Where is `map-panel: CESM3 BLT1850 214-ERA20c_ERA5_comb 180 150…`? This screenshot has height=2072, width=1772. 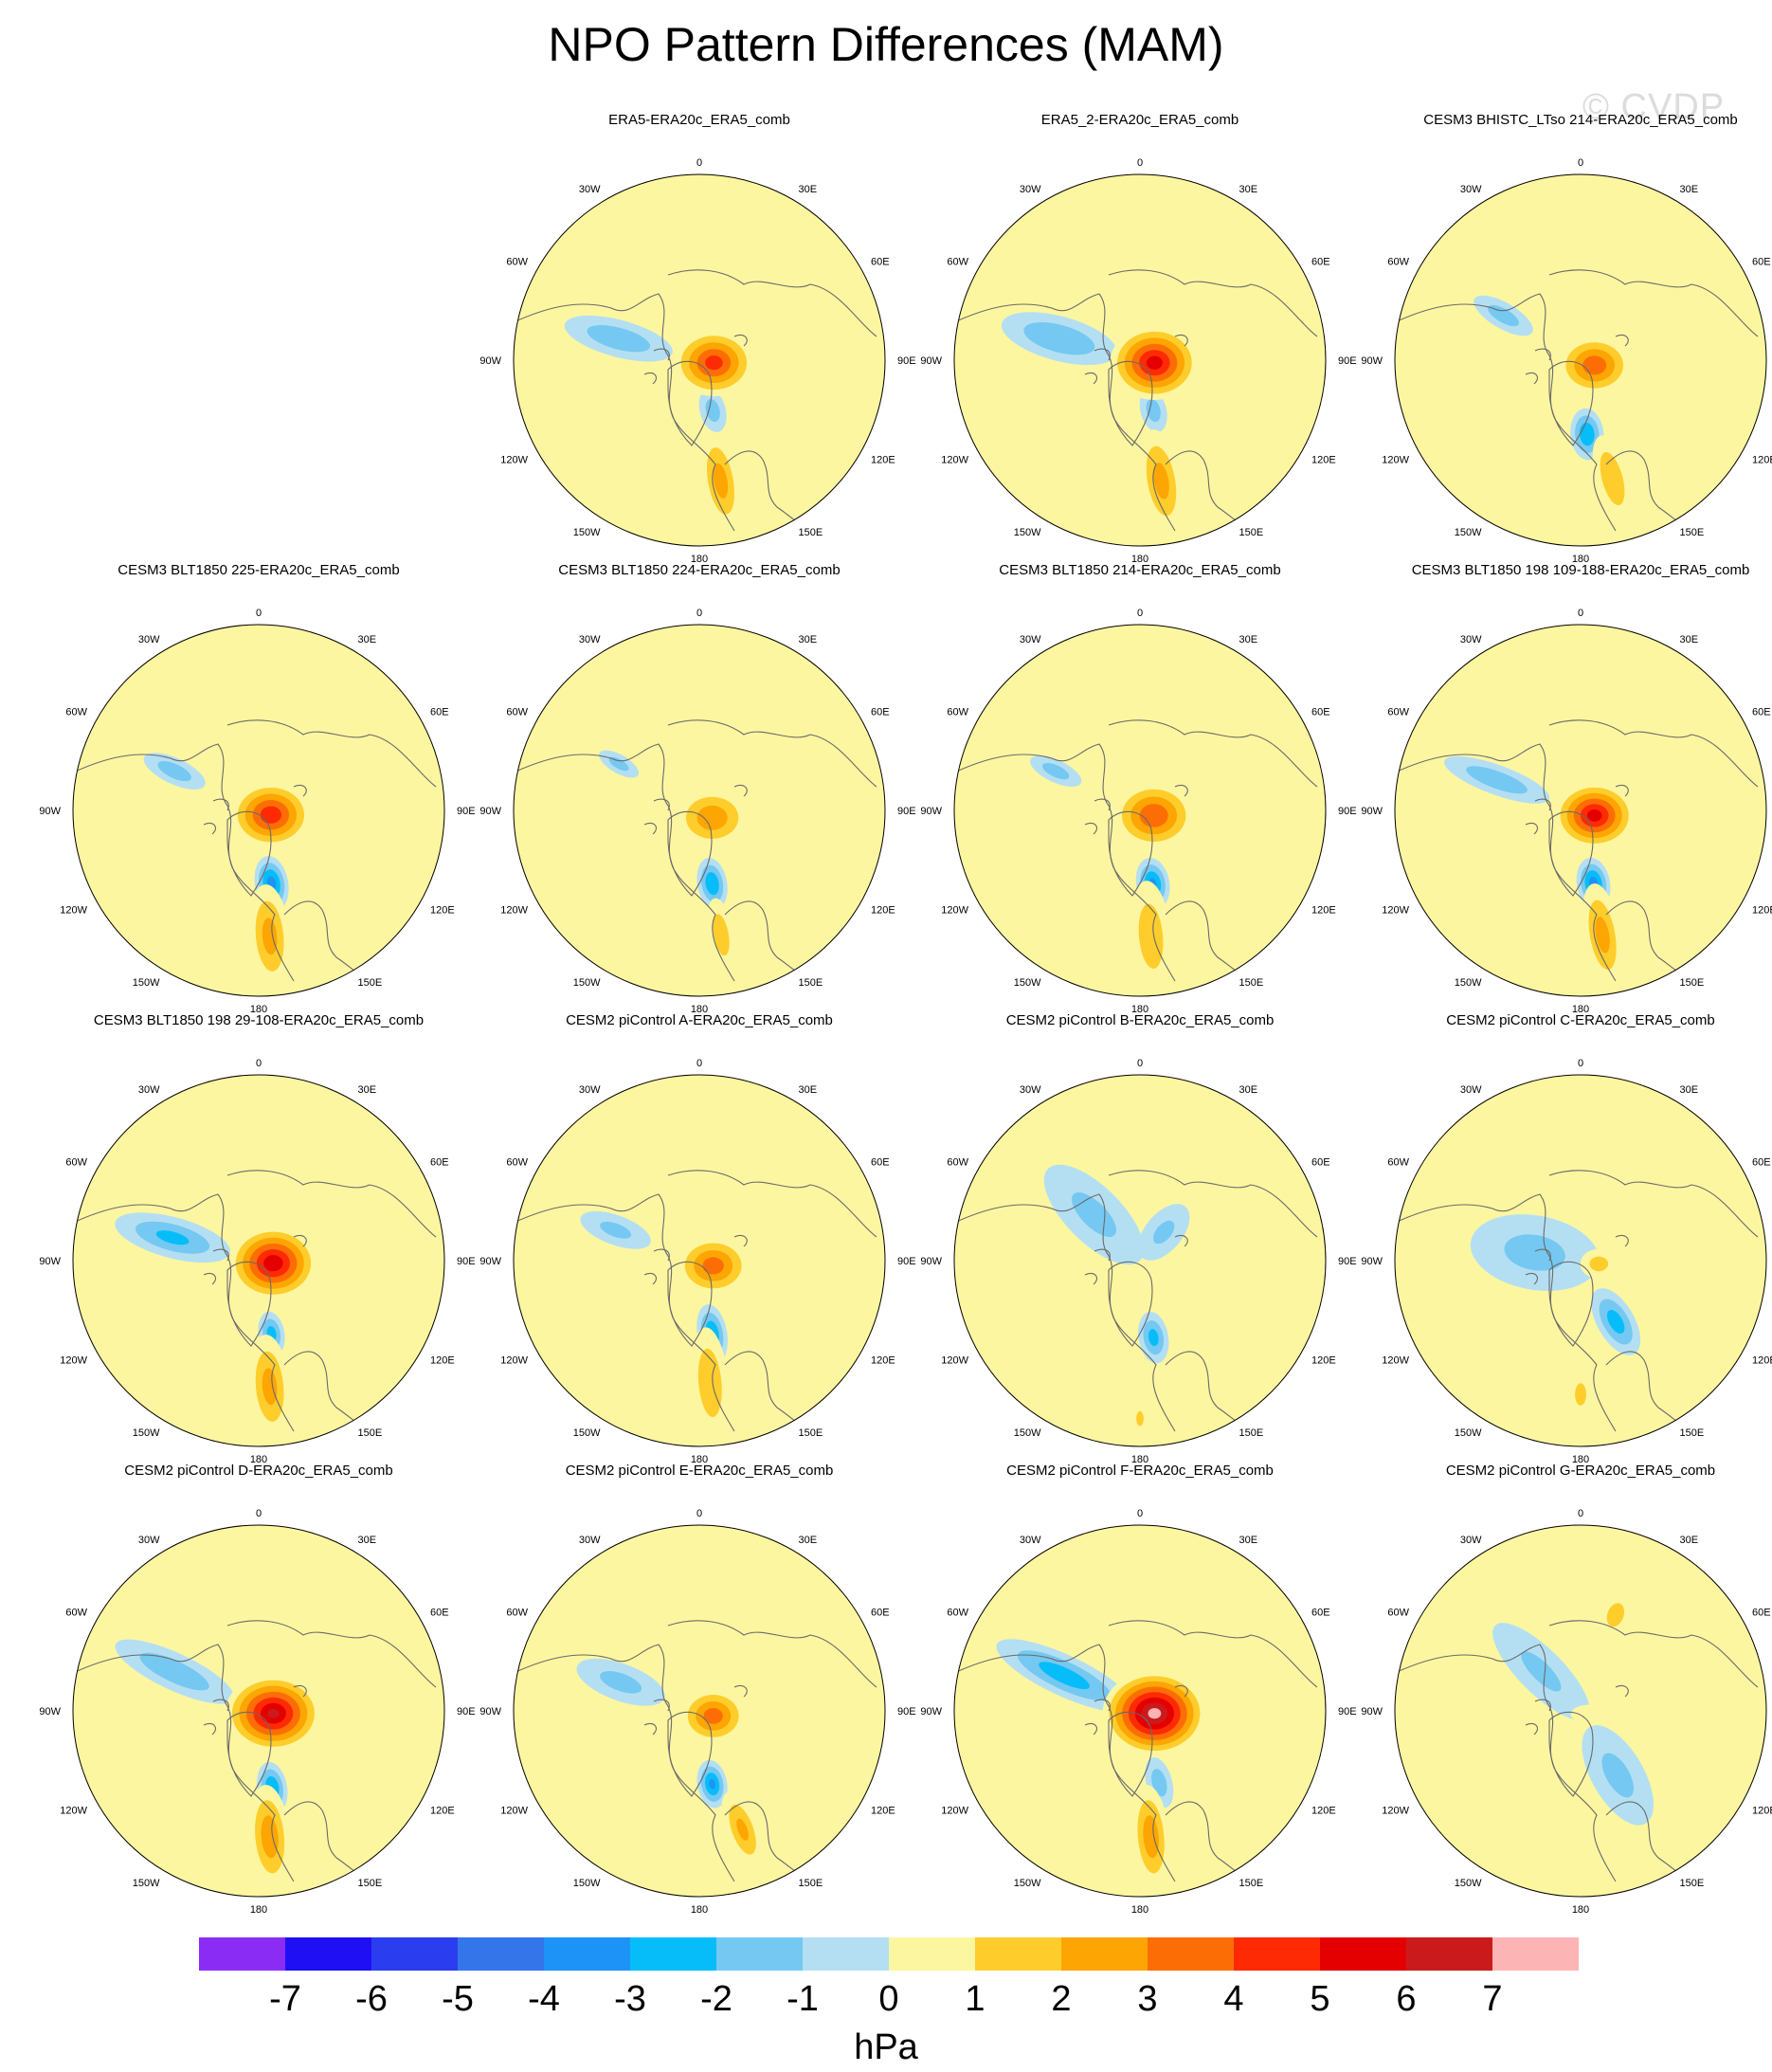
map-panel: CESM3 BLT1850 214-ERA20c_ERA5_comb 180 150… is located at coordinates (1140, 788).